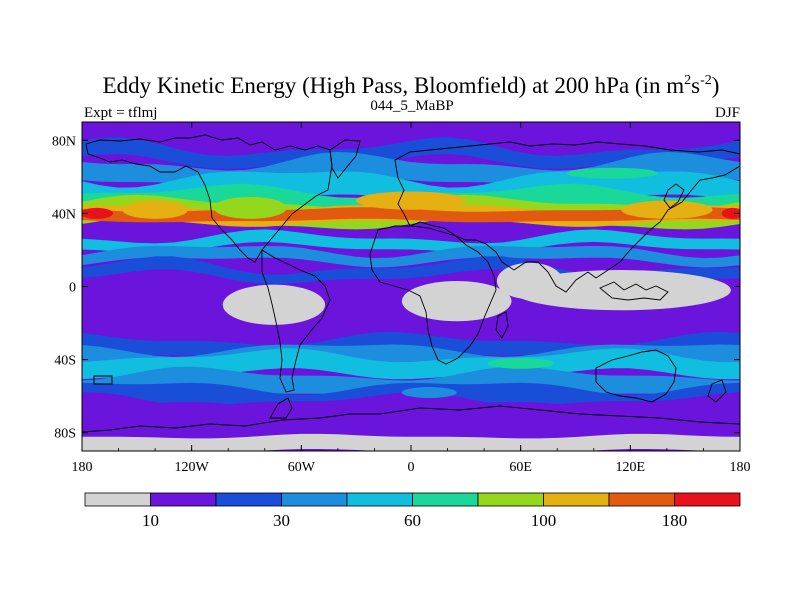 The image size is (800, 605). What do you see at coordinates (716, 85) in the screenshot?
I see `title-end: )` at bounding box center [716, 85].